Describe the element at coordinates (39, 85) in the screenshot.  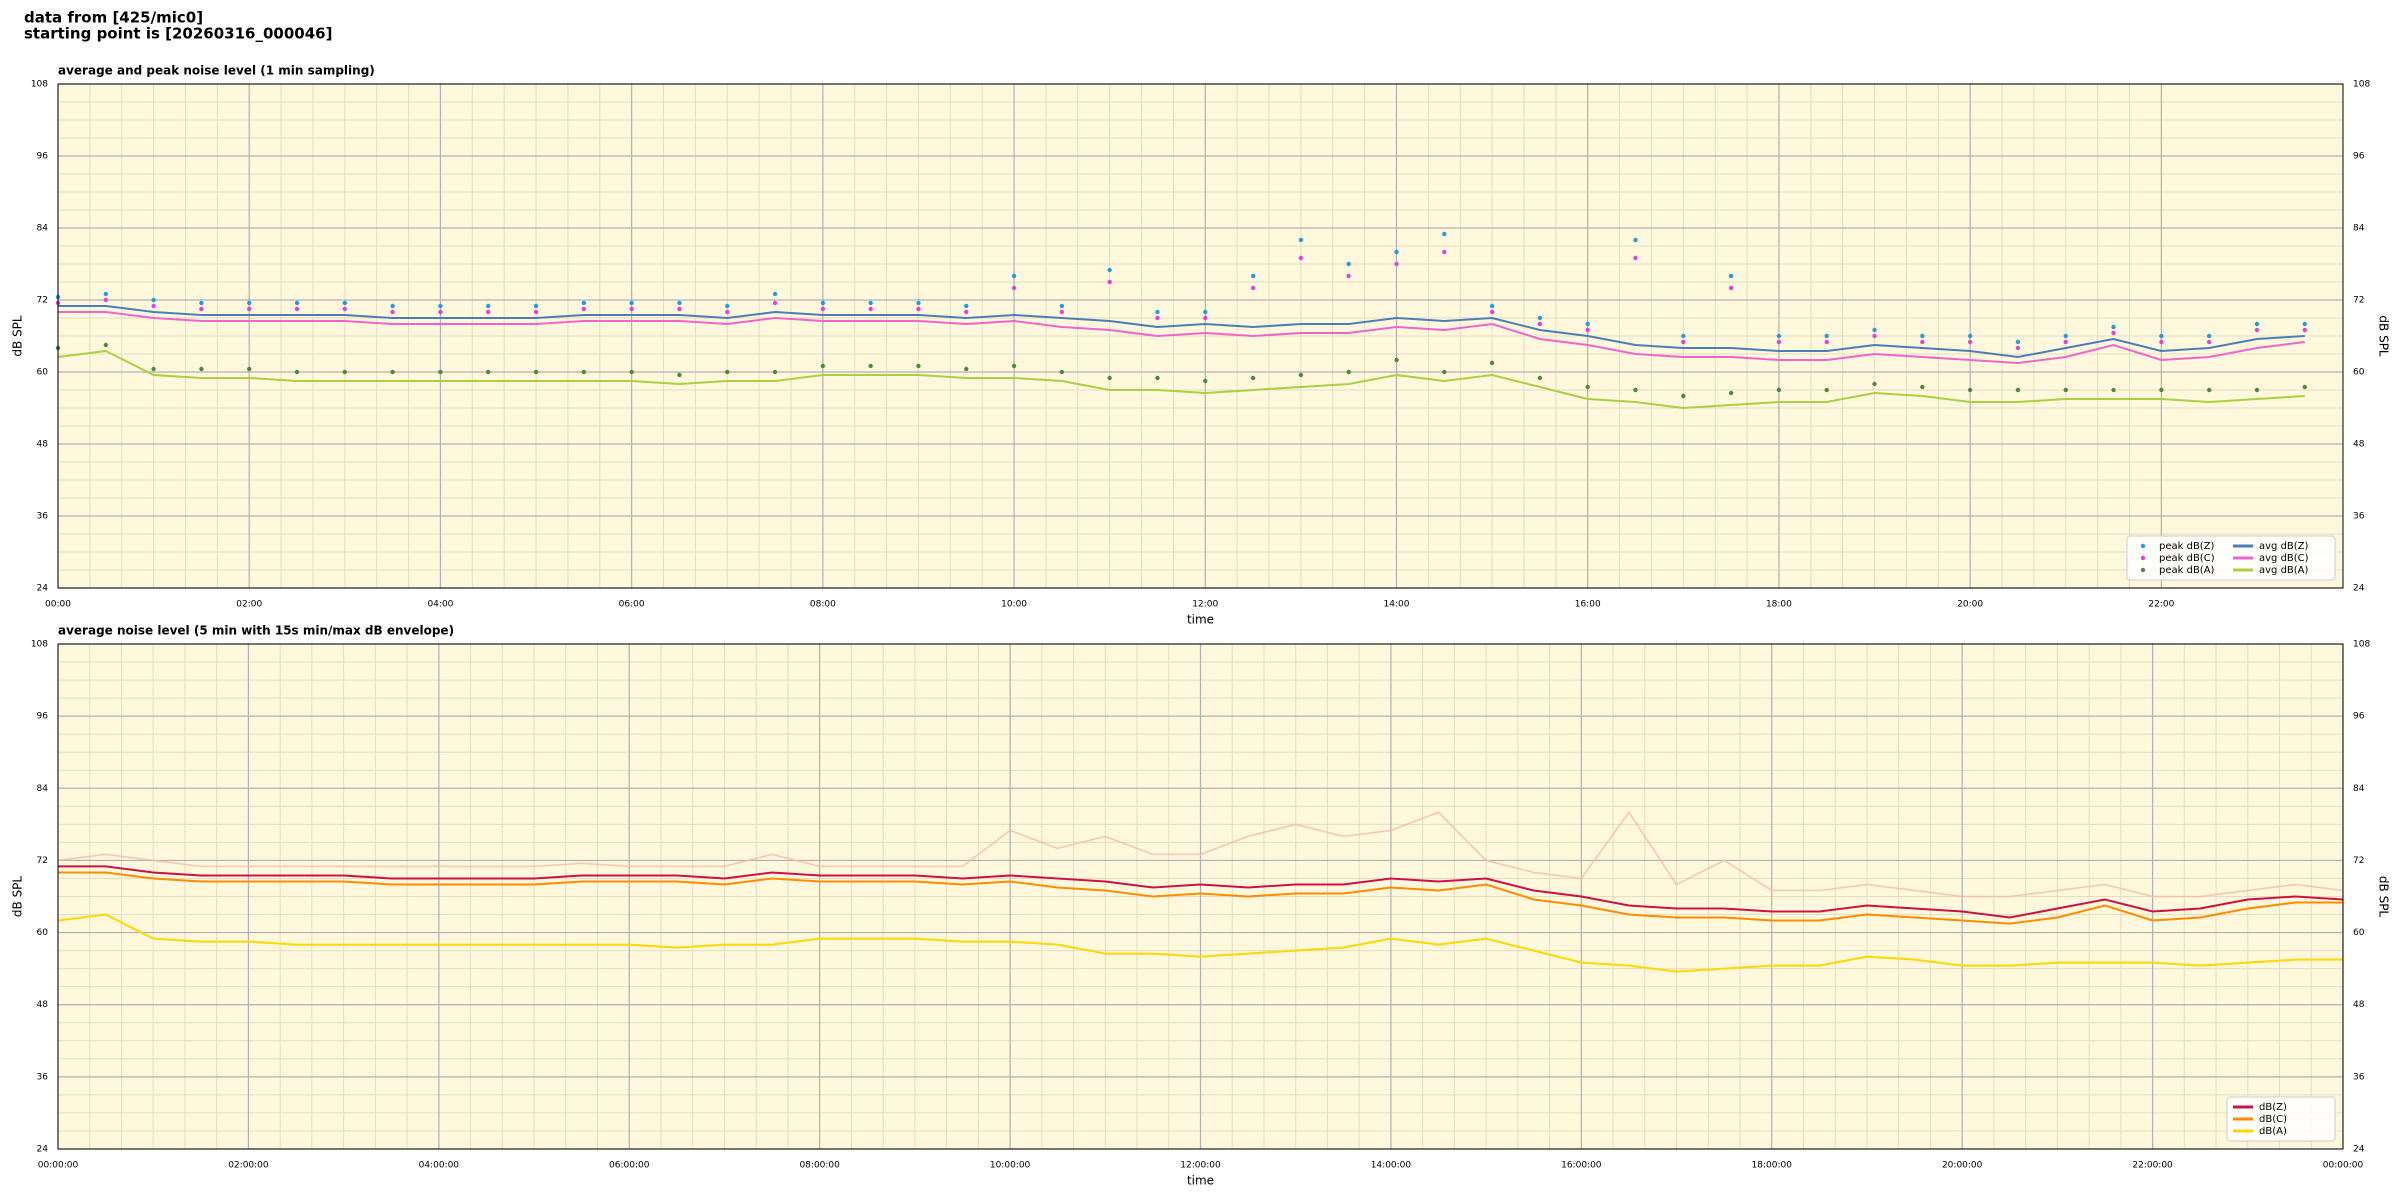
I see `y-tick-label: 108` at that location.